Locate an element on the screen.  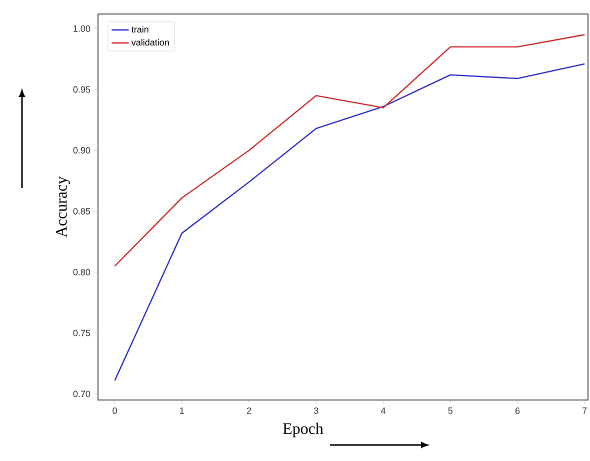
y-tick-label: 0.85 is located at coordinates (81, 211).